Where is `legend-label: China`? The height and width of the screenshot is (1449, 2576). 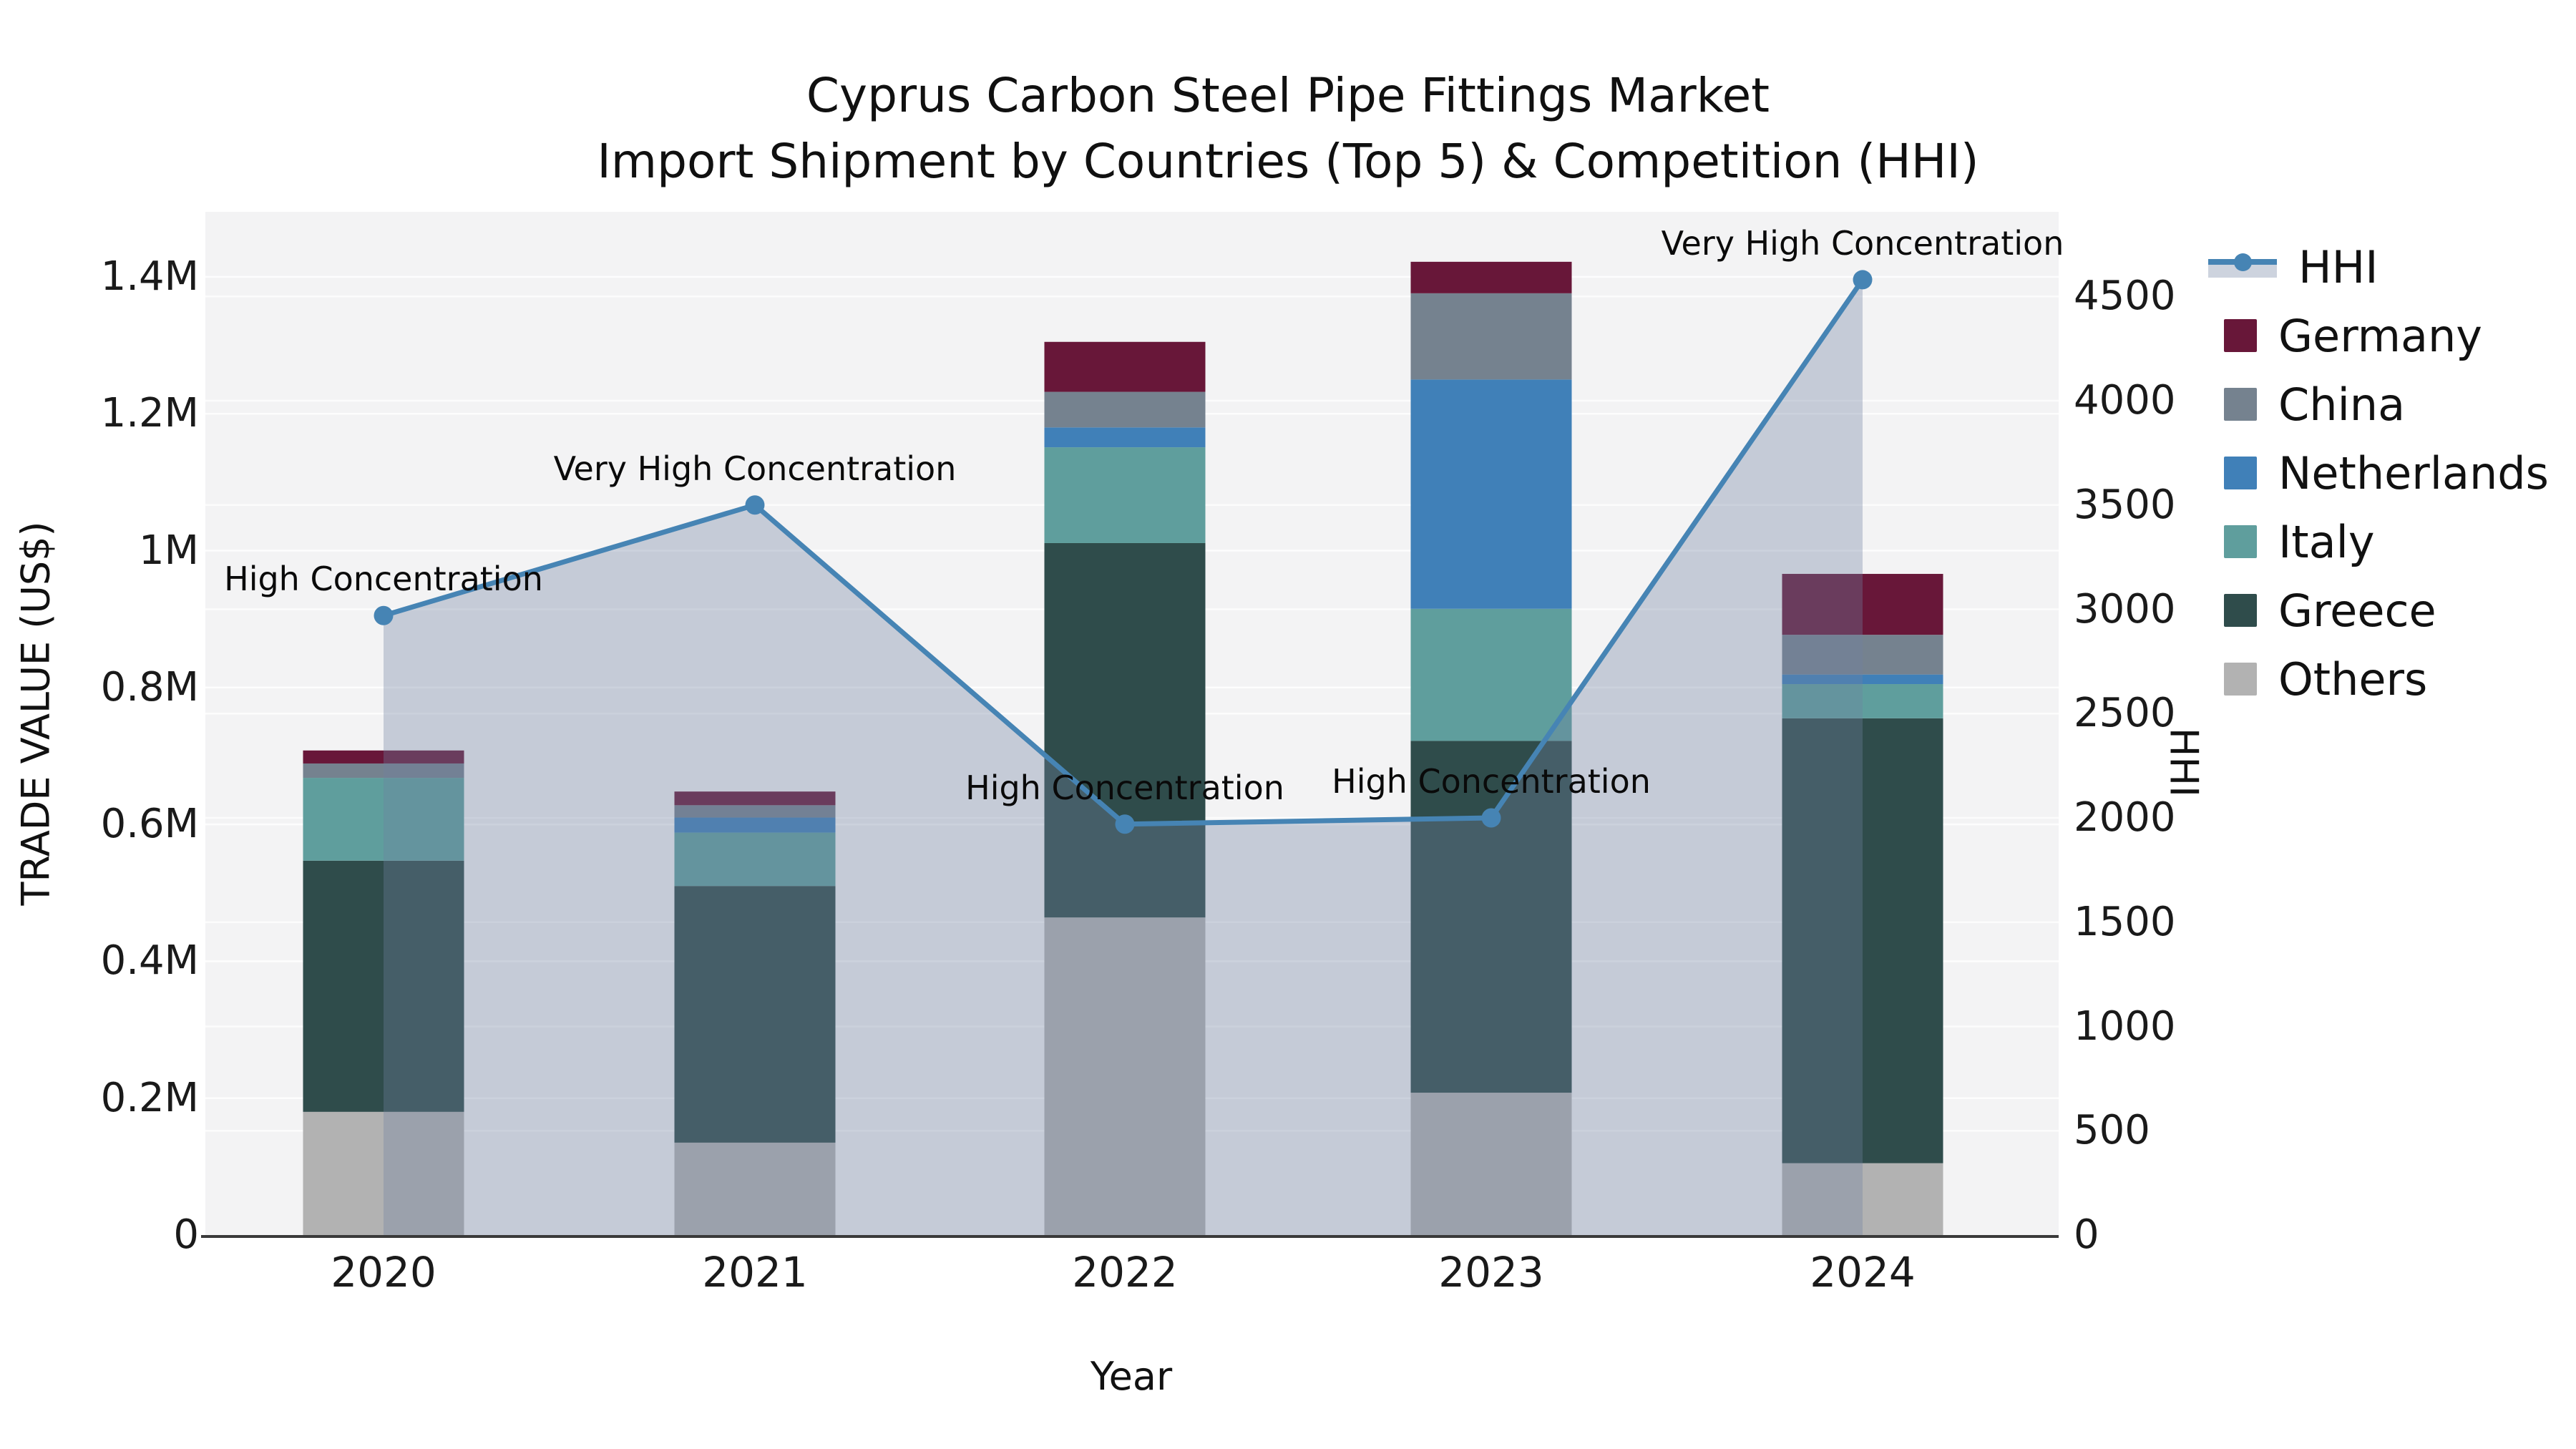 legend-label: China is located at coordinates (2342, 404).